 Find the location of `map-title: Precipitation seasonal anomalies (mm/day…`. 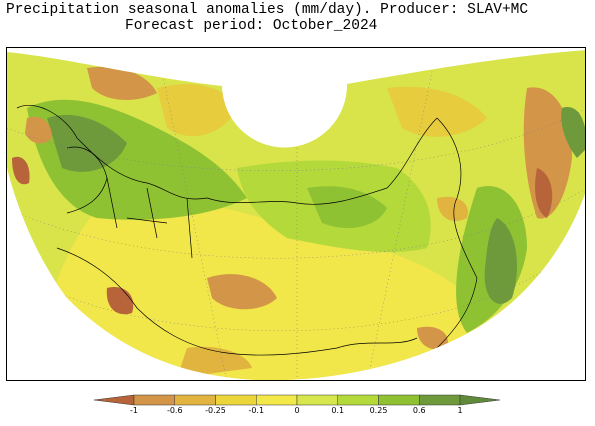

map-title: Precipitation seasonal anomalies (mm/day… is located at coordinates (267, 10).